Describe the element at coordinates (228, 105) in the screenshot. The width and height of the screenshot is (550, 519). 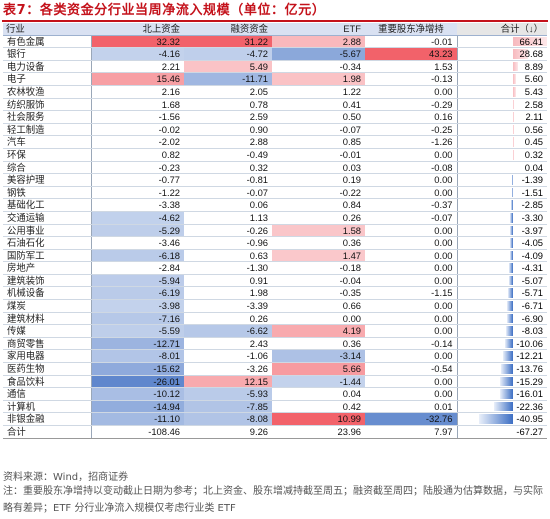
I see `margin-cell: 0.78` at that location.